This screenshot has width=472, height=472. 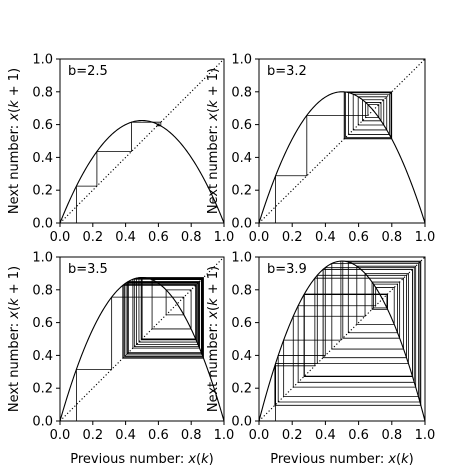 I want to click on panel-annotation: b=2.5, so click(x=88, y=71).